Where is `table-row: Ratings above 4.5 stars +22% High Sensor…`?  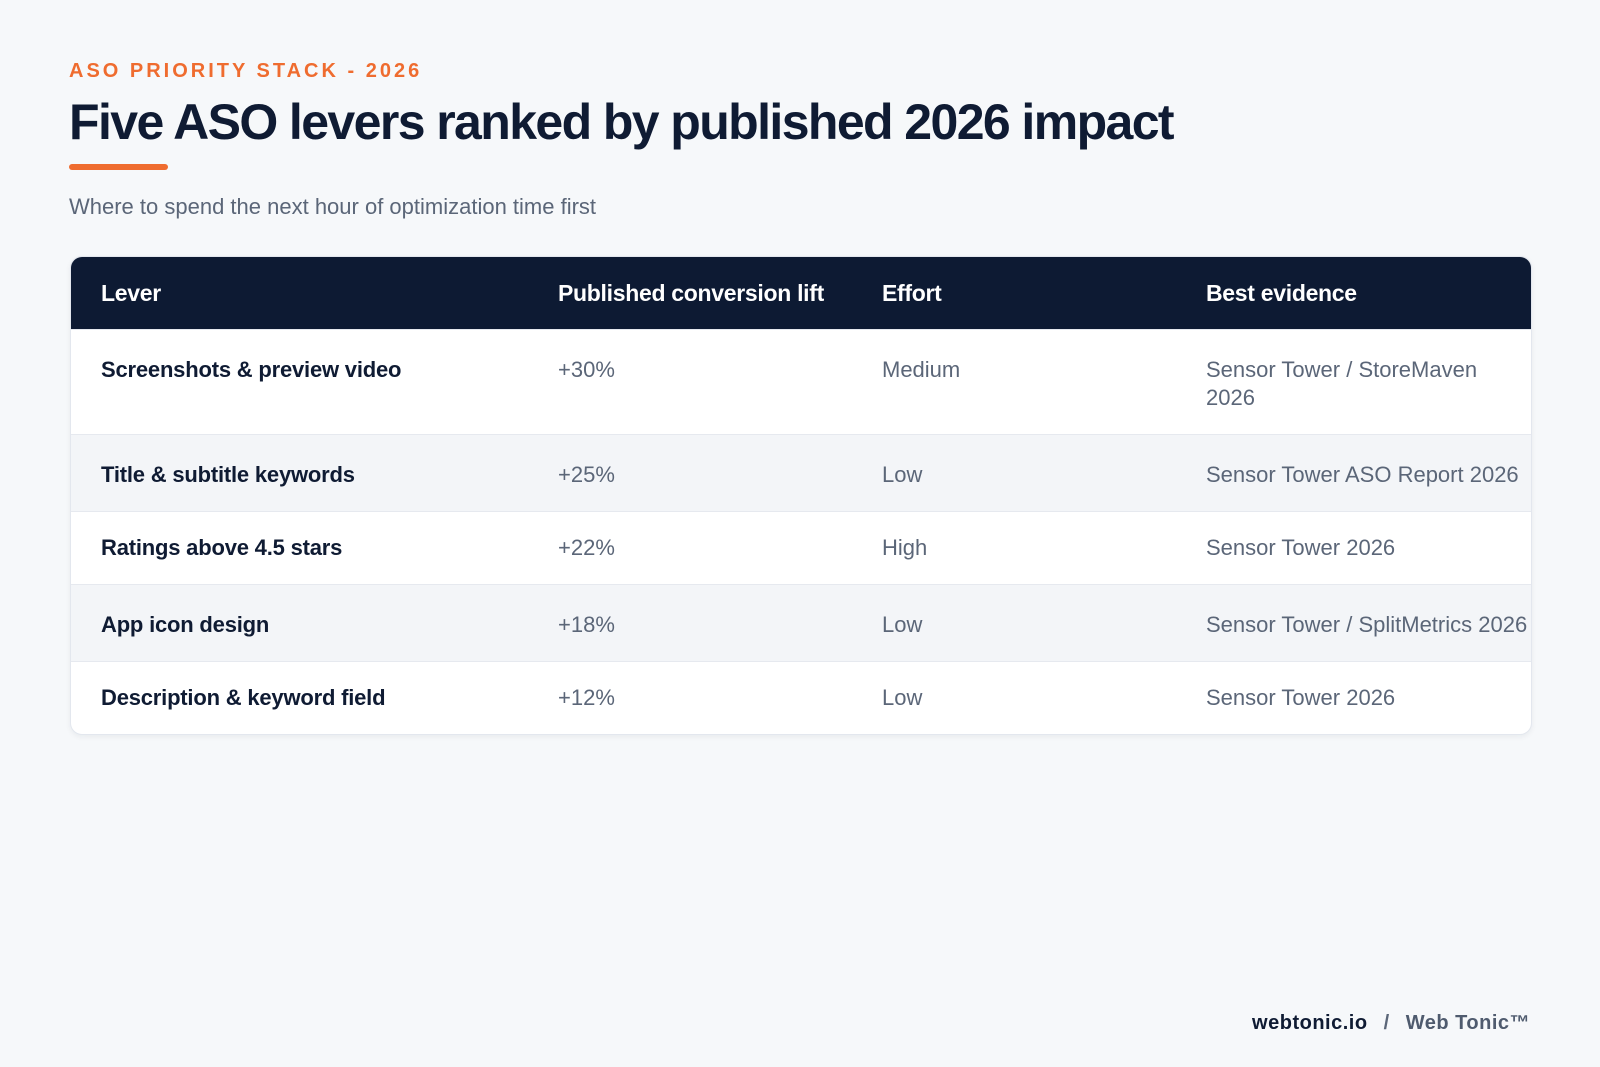 table-row: Ratings above 4.5 stars +22% High Sensor… is located at coordinates (801, 548).